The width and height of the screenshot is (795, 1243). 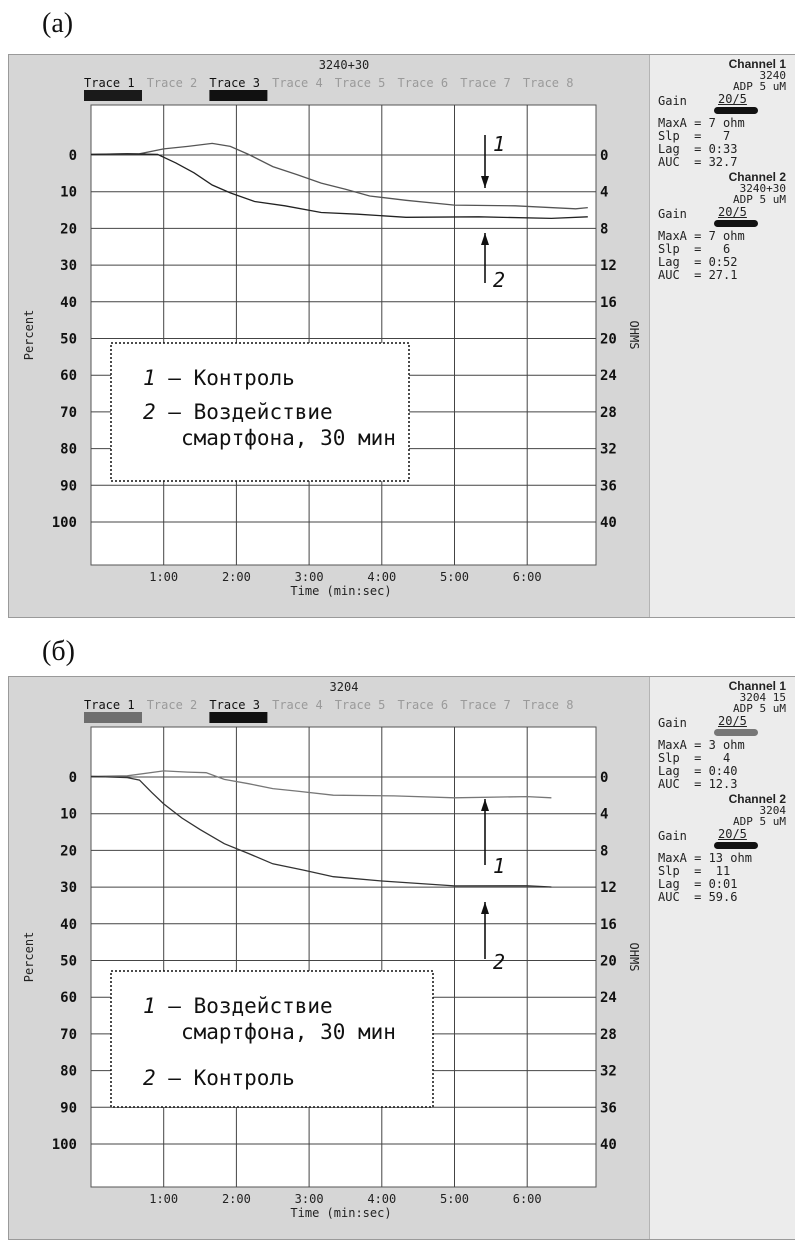 What do you see at coordinates (269, 425) in the screenshot?
I see `legend-entry: 2 – Воздействие смартфона, 30 мин` at bounding box center [269, 425].